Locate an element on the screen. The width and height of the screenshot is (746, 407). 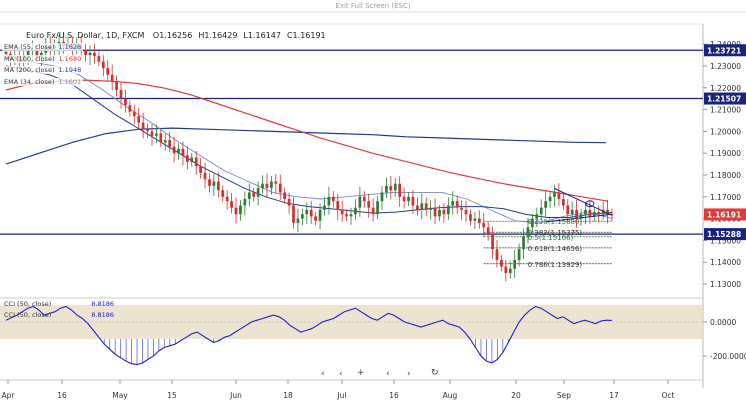
indicator-value: 1.1680 is located at coordinates (70, 58).